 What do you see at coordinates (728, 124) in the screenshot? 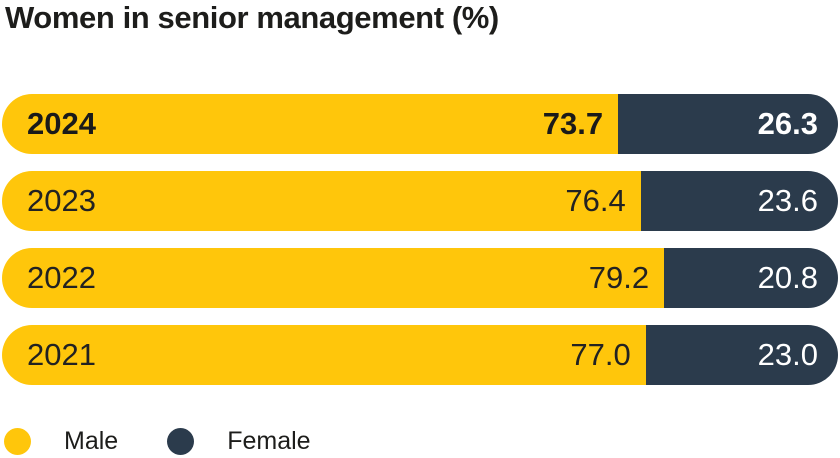
I see `female-segment: 26.3` at bounding box center [728, 124].